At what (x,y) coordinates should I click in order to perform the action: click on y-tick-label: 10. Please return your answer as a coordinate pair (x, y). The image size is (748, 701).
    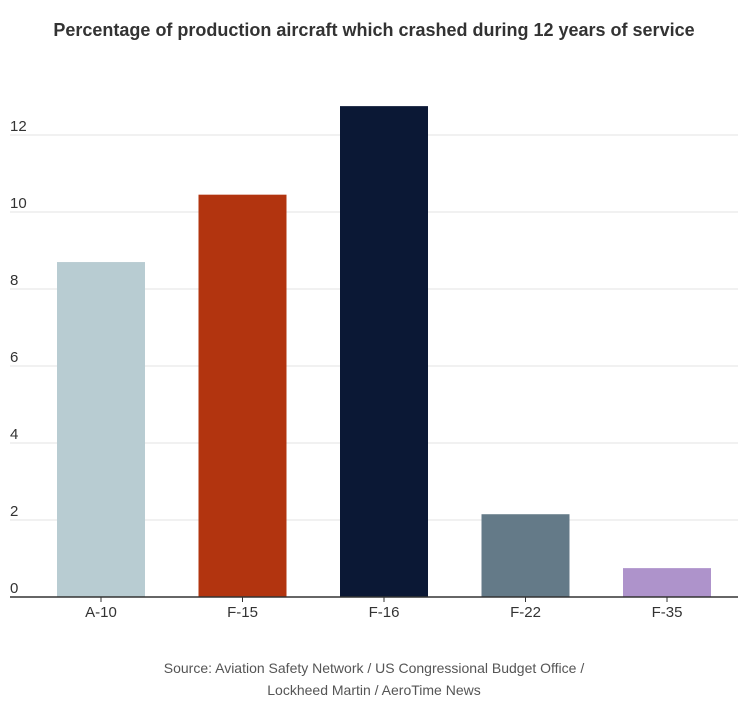
    Looking at the image, I should click on (18, 203).